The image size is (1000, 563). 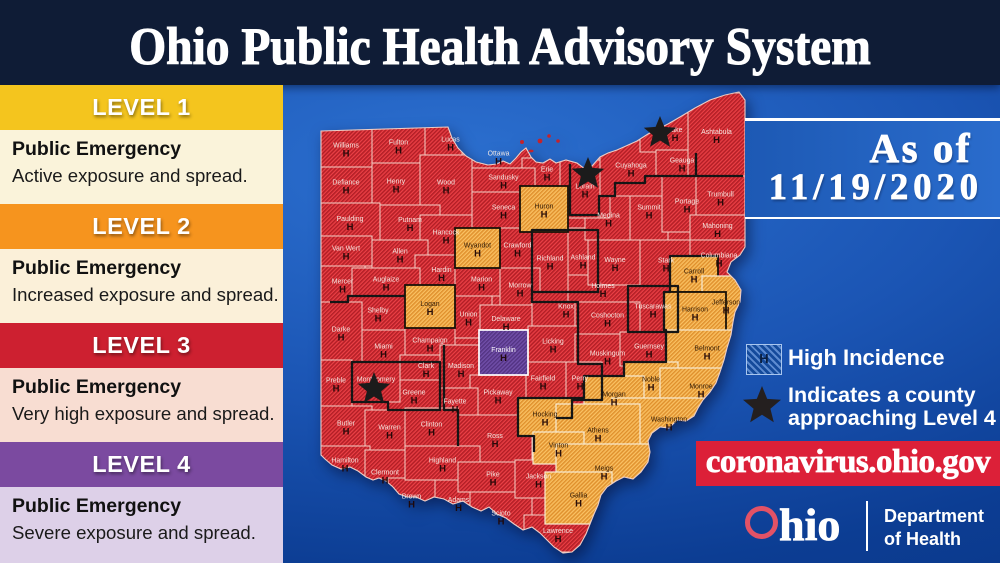 What do you see at coordinates (350, 219) in the screenshot?
I see `svg-text: Paulding` at bounding box center [350, 219].